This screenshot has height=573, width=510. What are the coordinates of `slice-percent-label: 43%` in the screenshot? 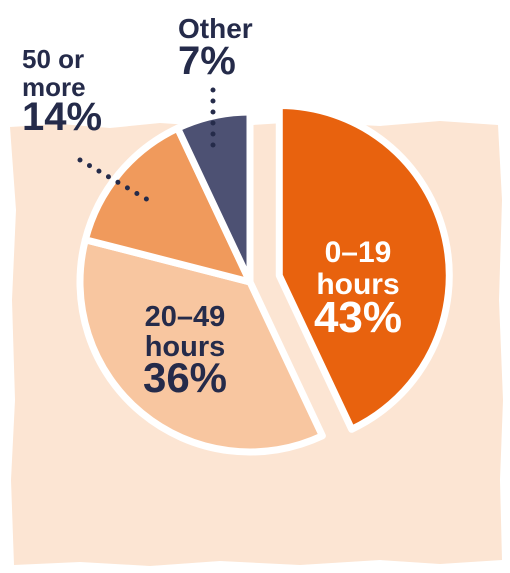 It's located at (358, 317).